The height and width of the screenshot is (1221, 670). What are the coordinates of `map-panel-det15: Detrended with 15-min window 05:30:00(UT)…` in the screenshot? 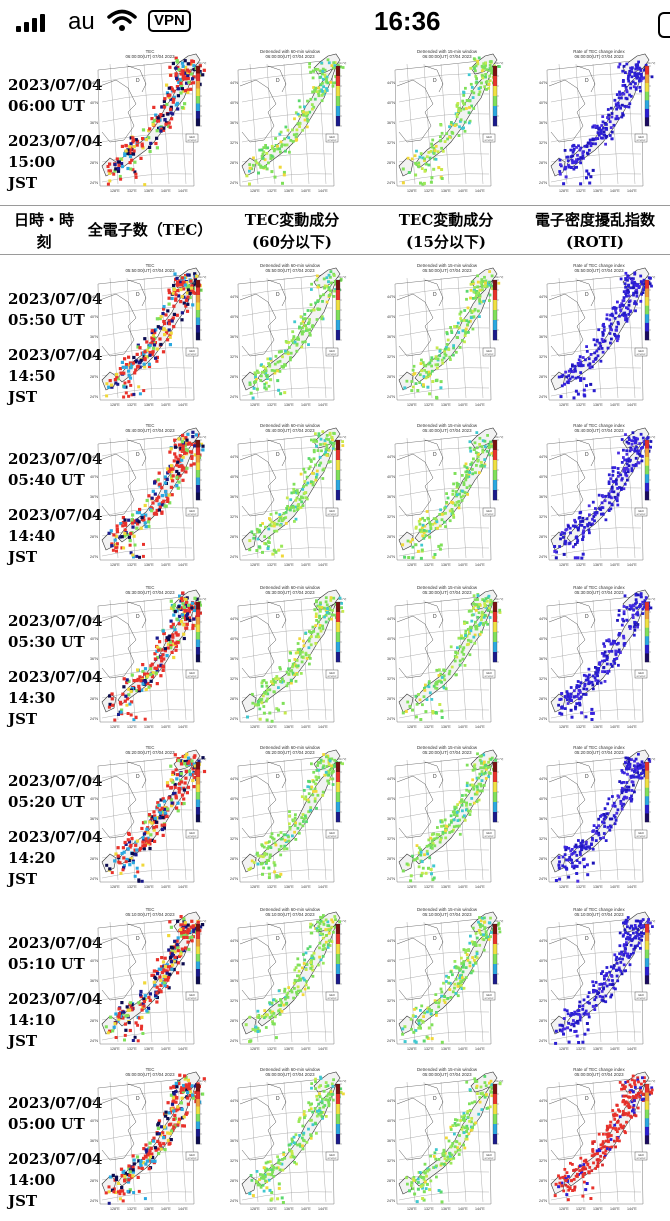 It's located at (447, 657).